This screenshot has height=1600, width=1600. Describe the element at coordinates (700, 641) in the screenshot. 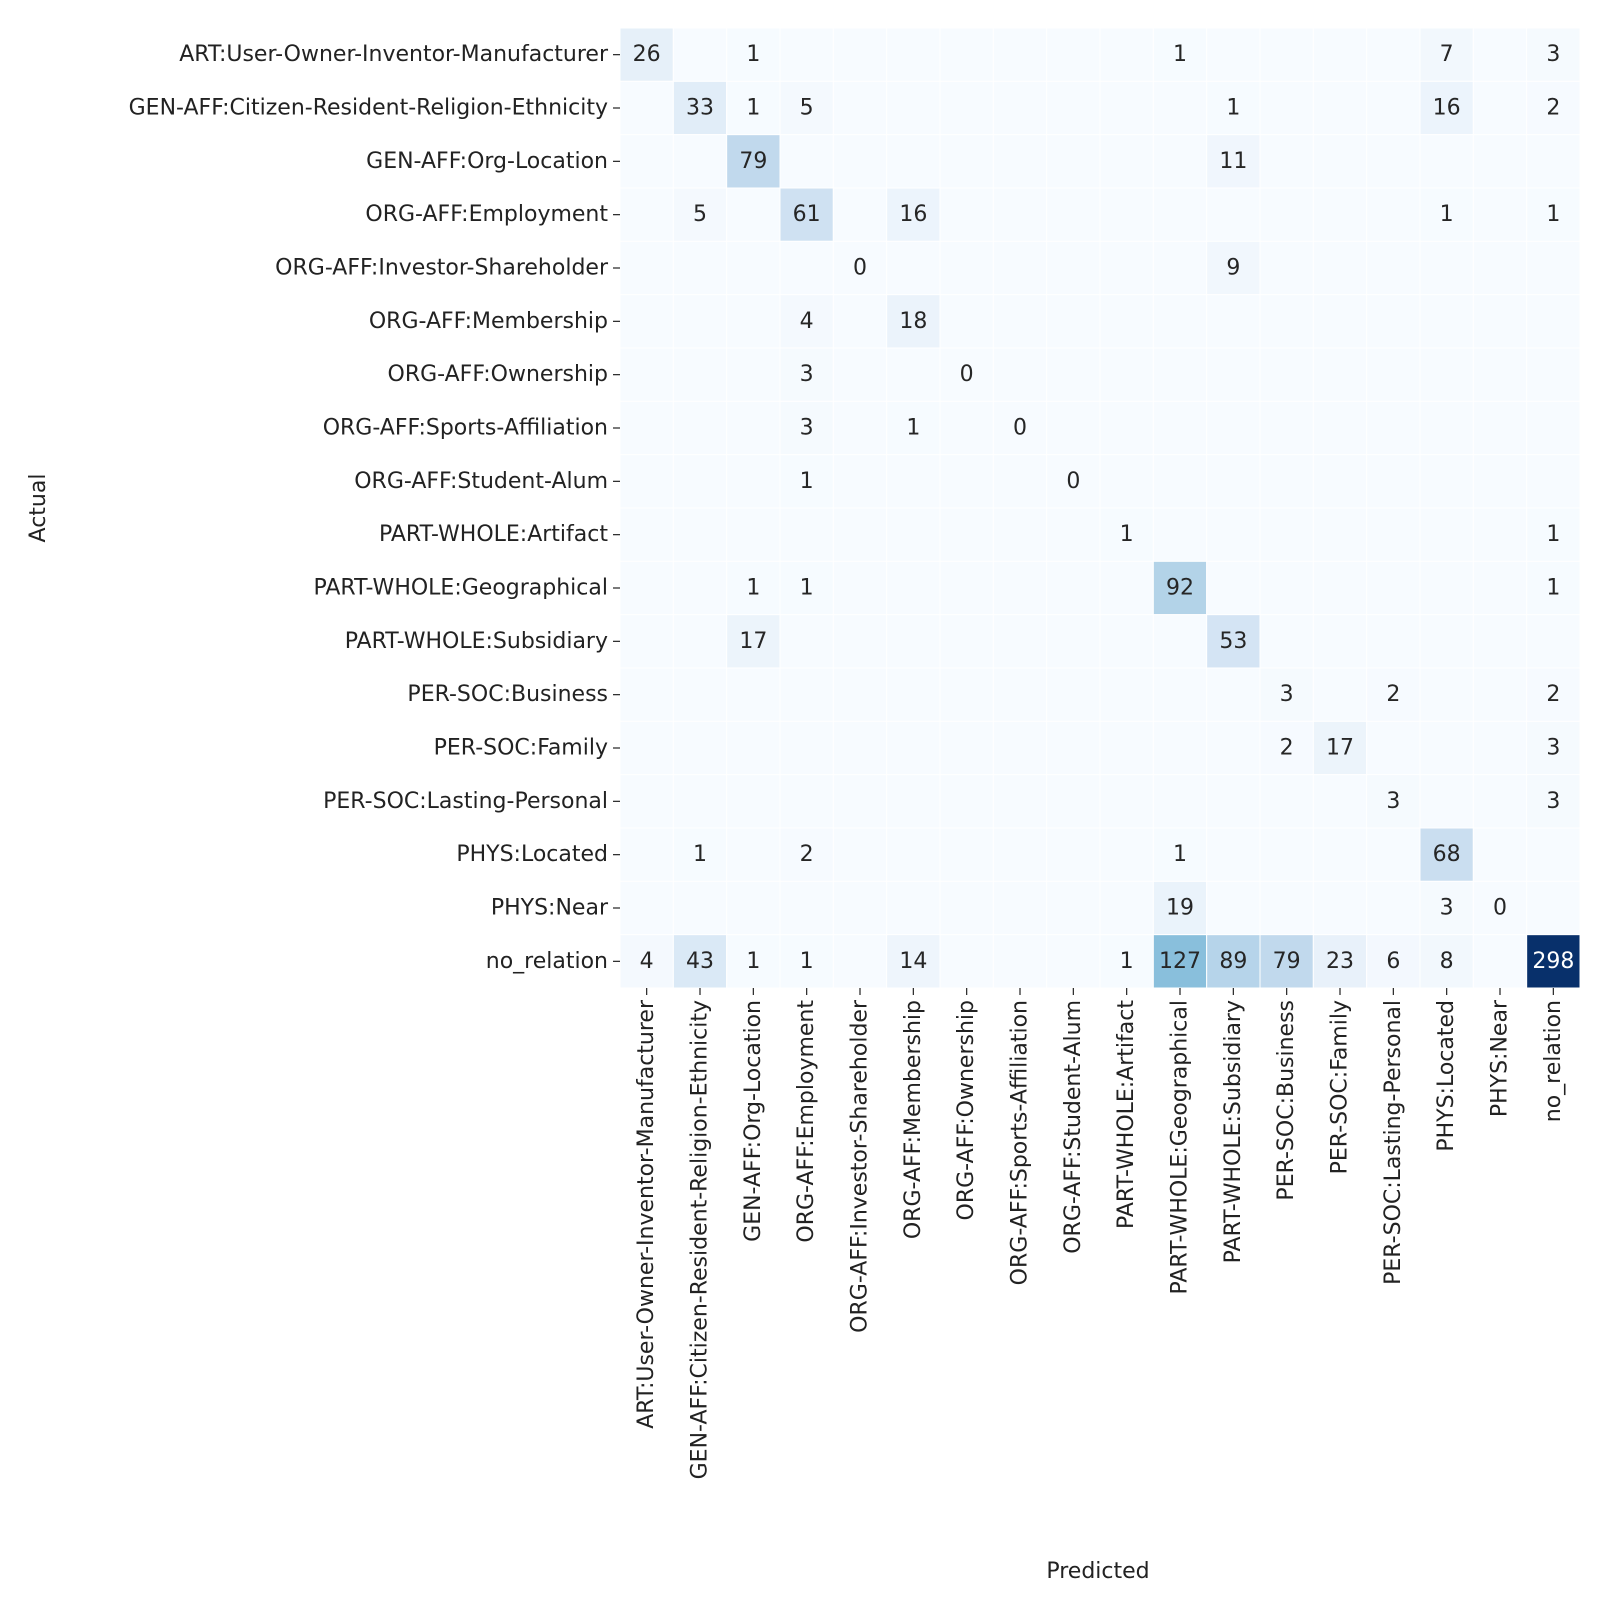

I see `heatmap-cell-r11-c1` at that location.